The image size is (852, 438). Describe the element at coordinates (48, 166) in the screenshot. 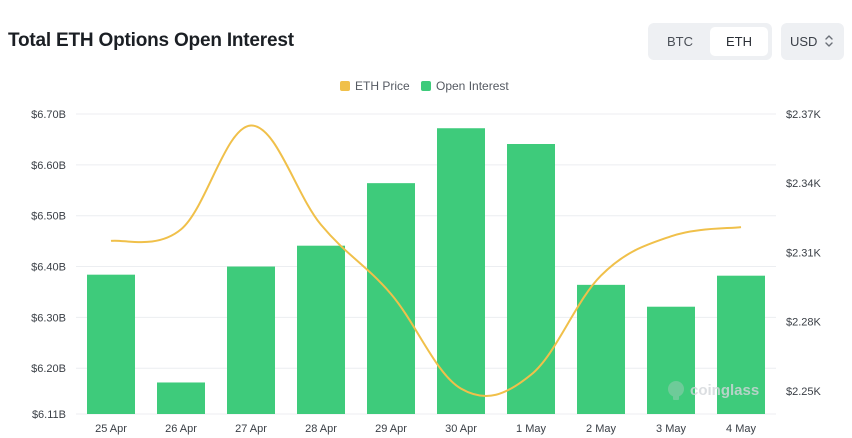

I see `y-left-tick-label: $6.60B` at that location.